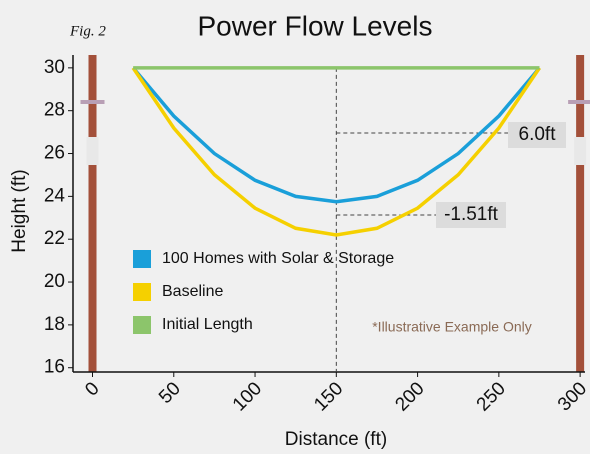 This screenshot has width=590, height=454. I want to click on y-tick-label: 30, so click(54, 67).